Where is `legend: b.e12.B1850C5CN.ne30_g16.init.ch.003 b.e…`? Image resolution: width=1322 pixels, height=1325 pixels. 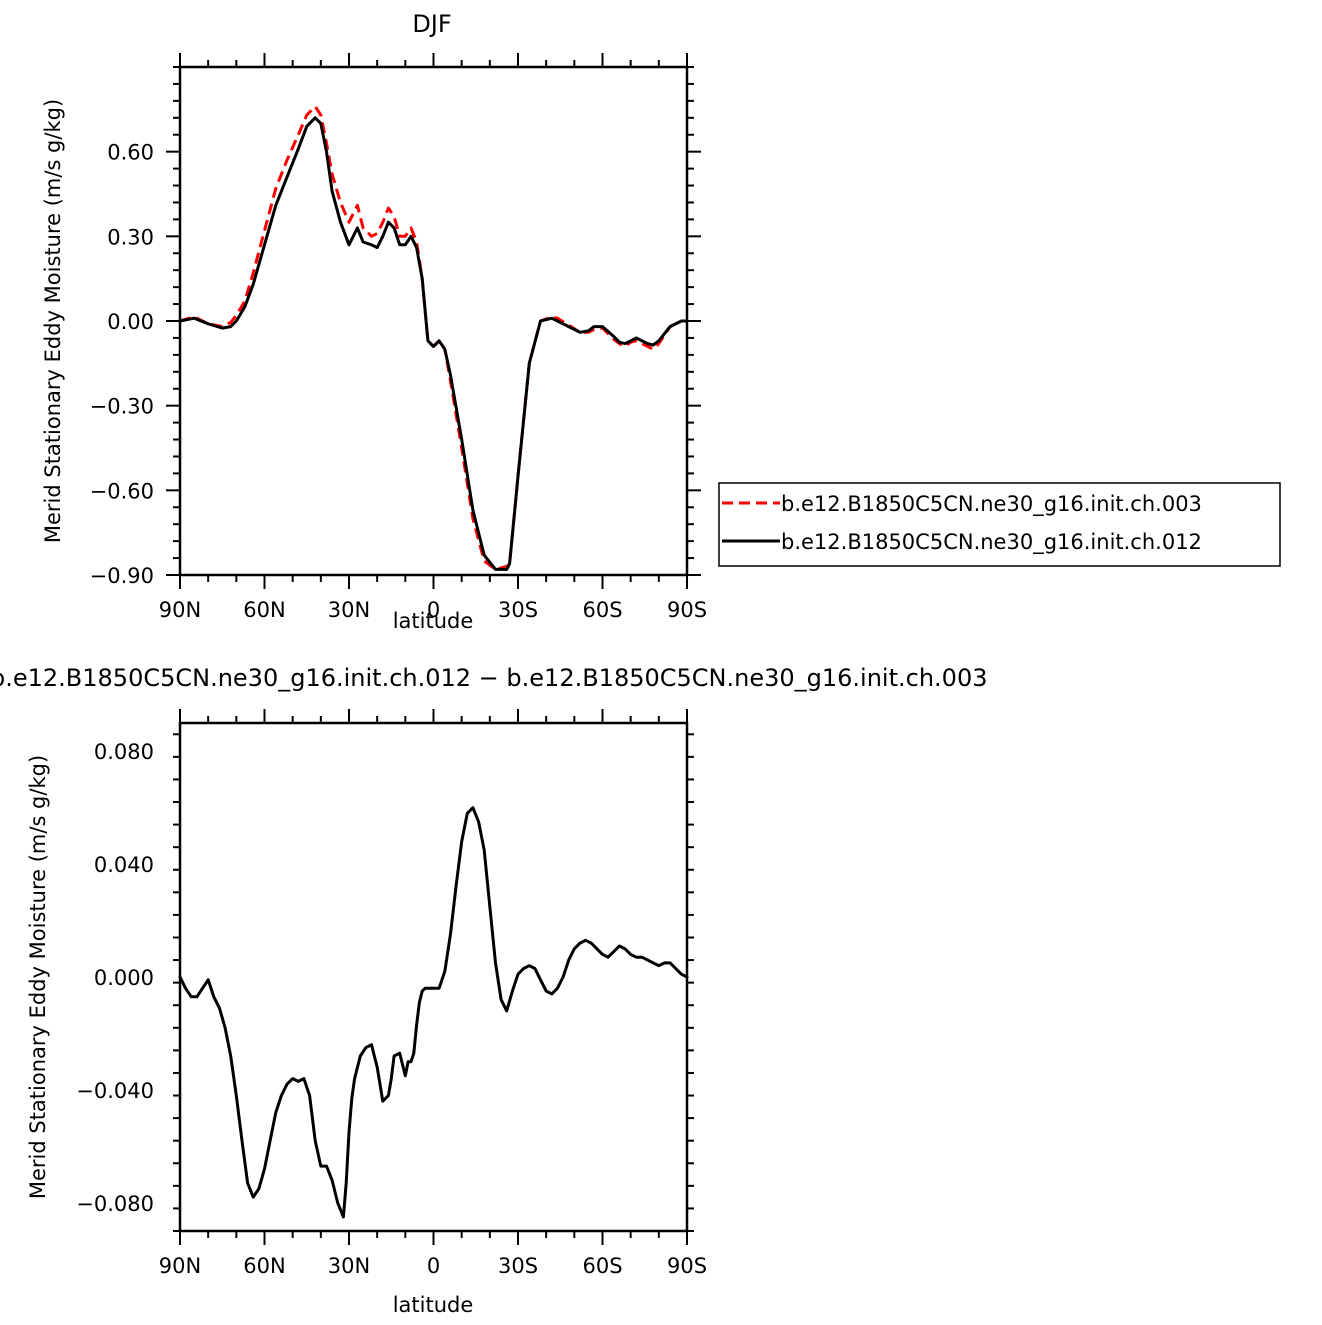 legend: b.e12.B1850C5CN.ne30_g16.init.ch.003 b.e… is located at coordinates (999, 524).